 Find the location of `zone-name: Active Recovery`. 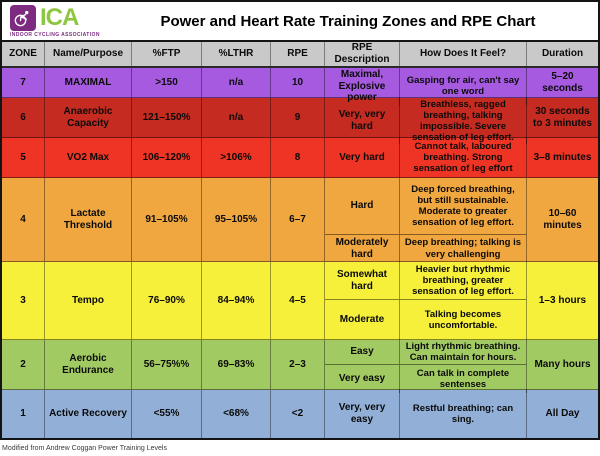

zone-name: Active Recovery is located at coordinates (88, 414).